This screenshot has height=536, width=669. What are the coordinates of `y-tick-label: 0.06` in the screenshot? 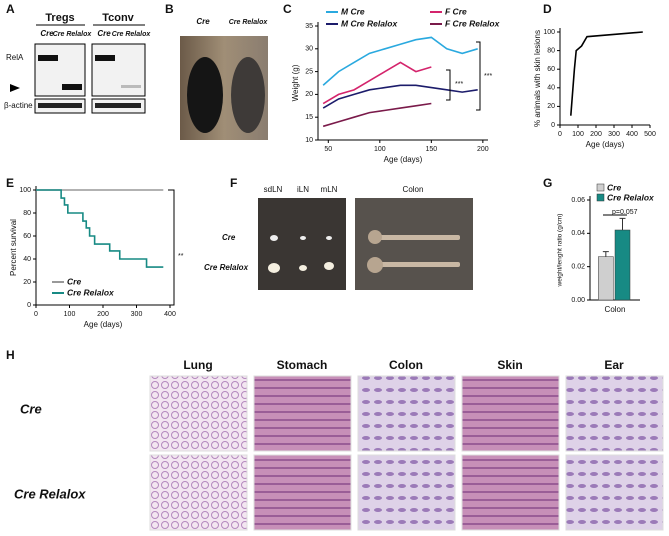 It's located at (578, 200).